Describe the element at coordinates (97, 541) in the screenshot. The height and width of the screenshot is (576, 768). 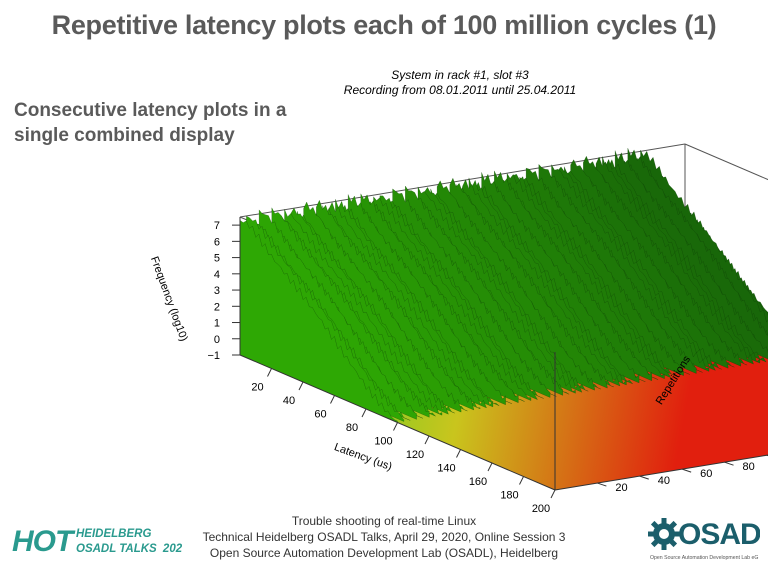
I see `hot-heidelberg-logo: HOT HEIDELBERG OSADL TALKS 2020` at that location.